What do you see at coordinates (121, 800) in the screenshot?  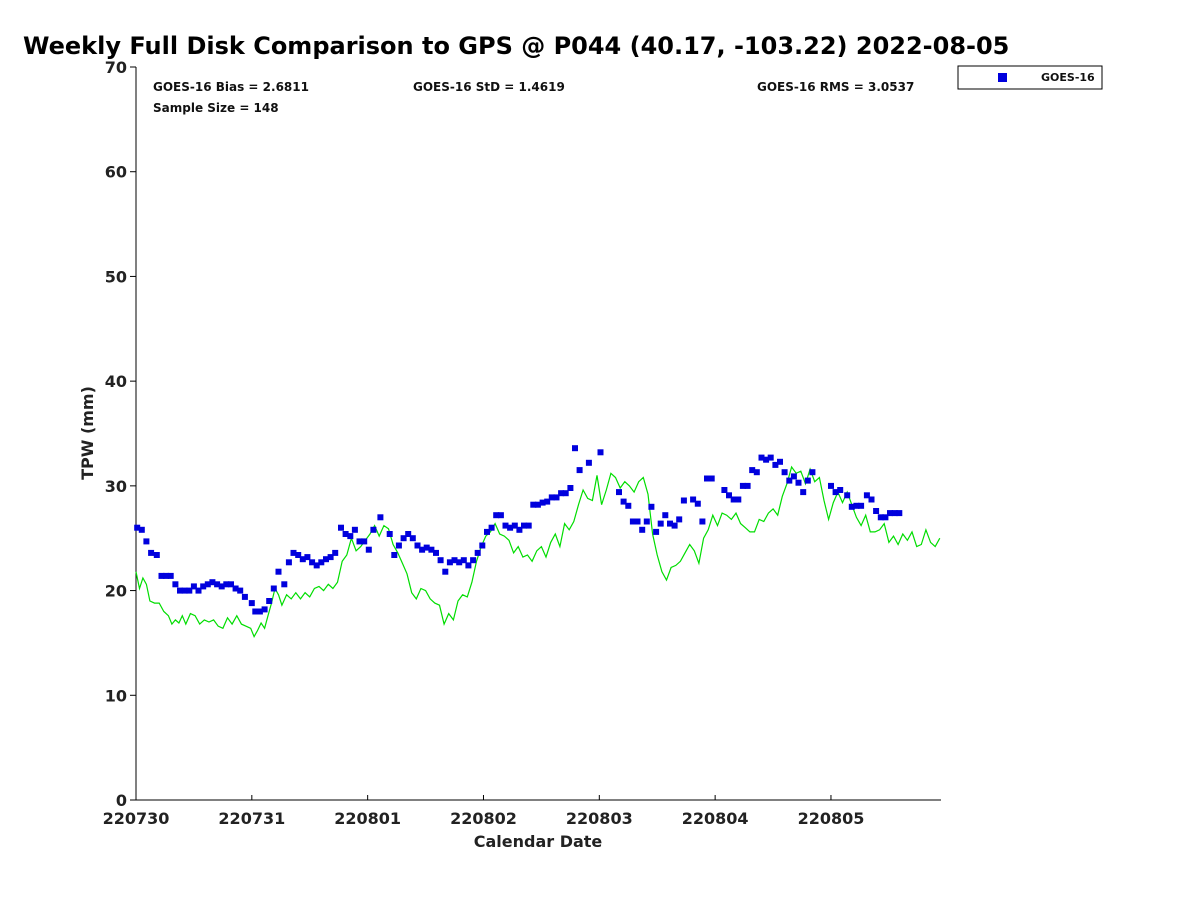 I see `y-tick-label: 0` at bounding box center [121, 800].